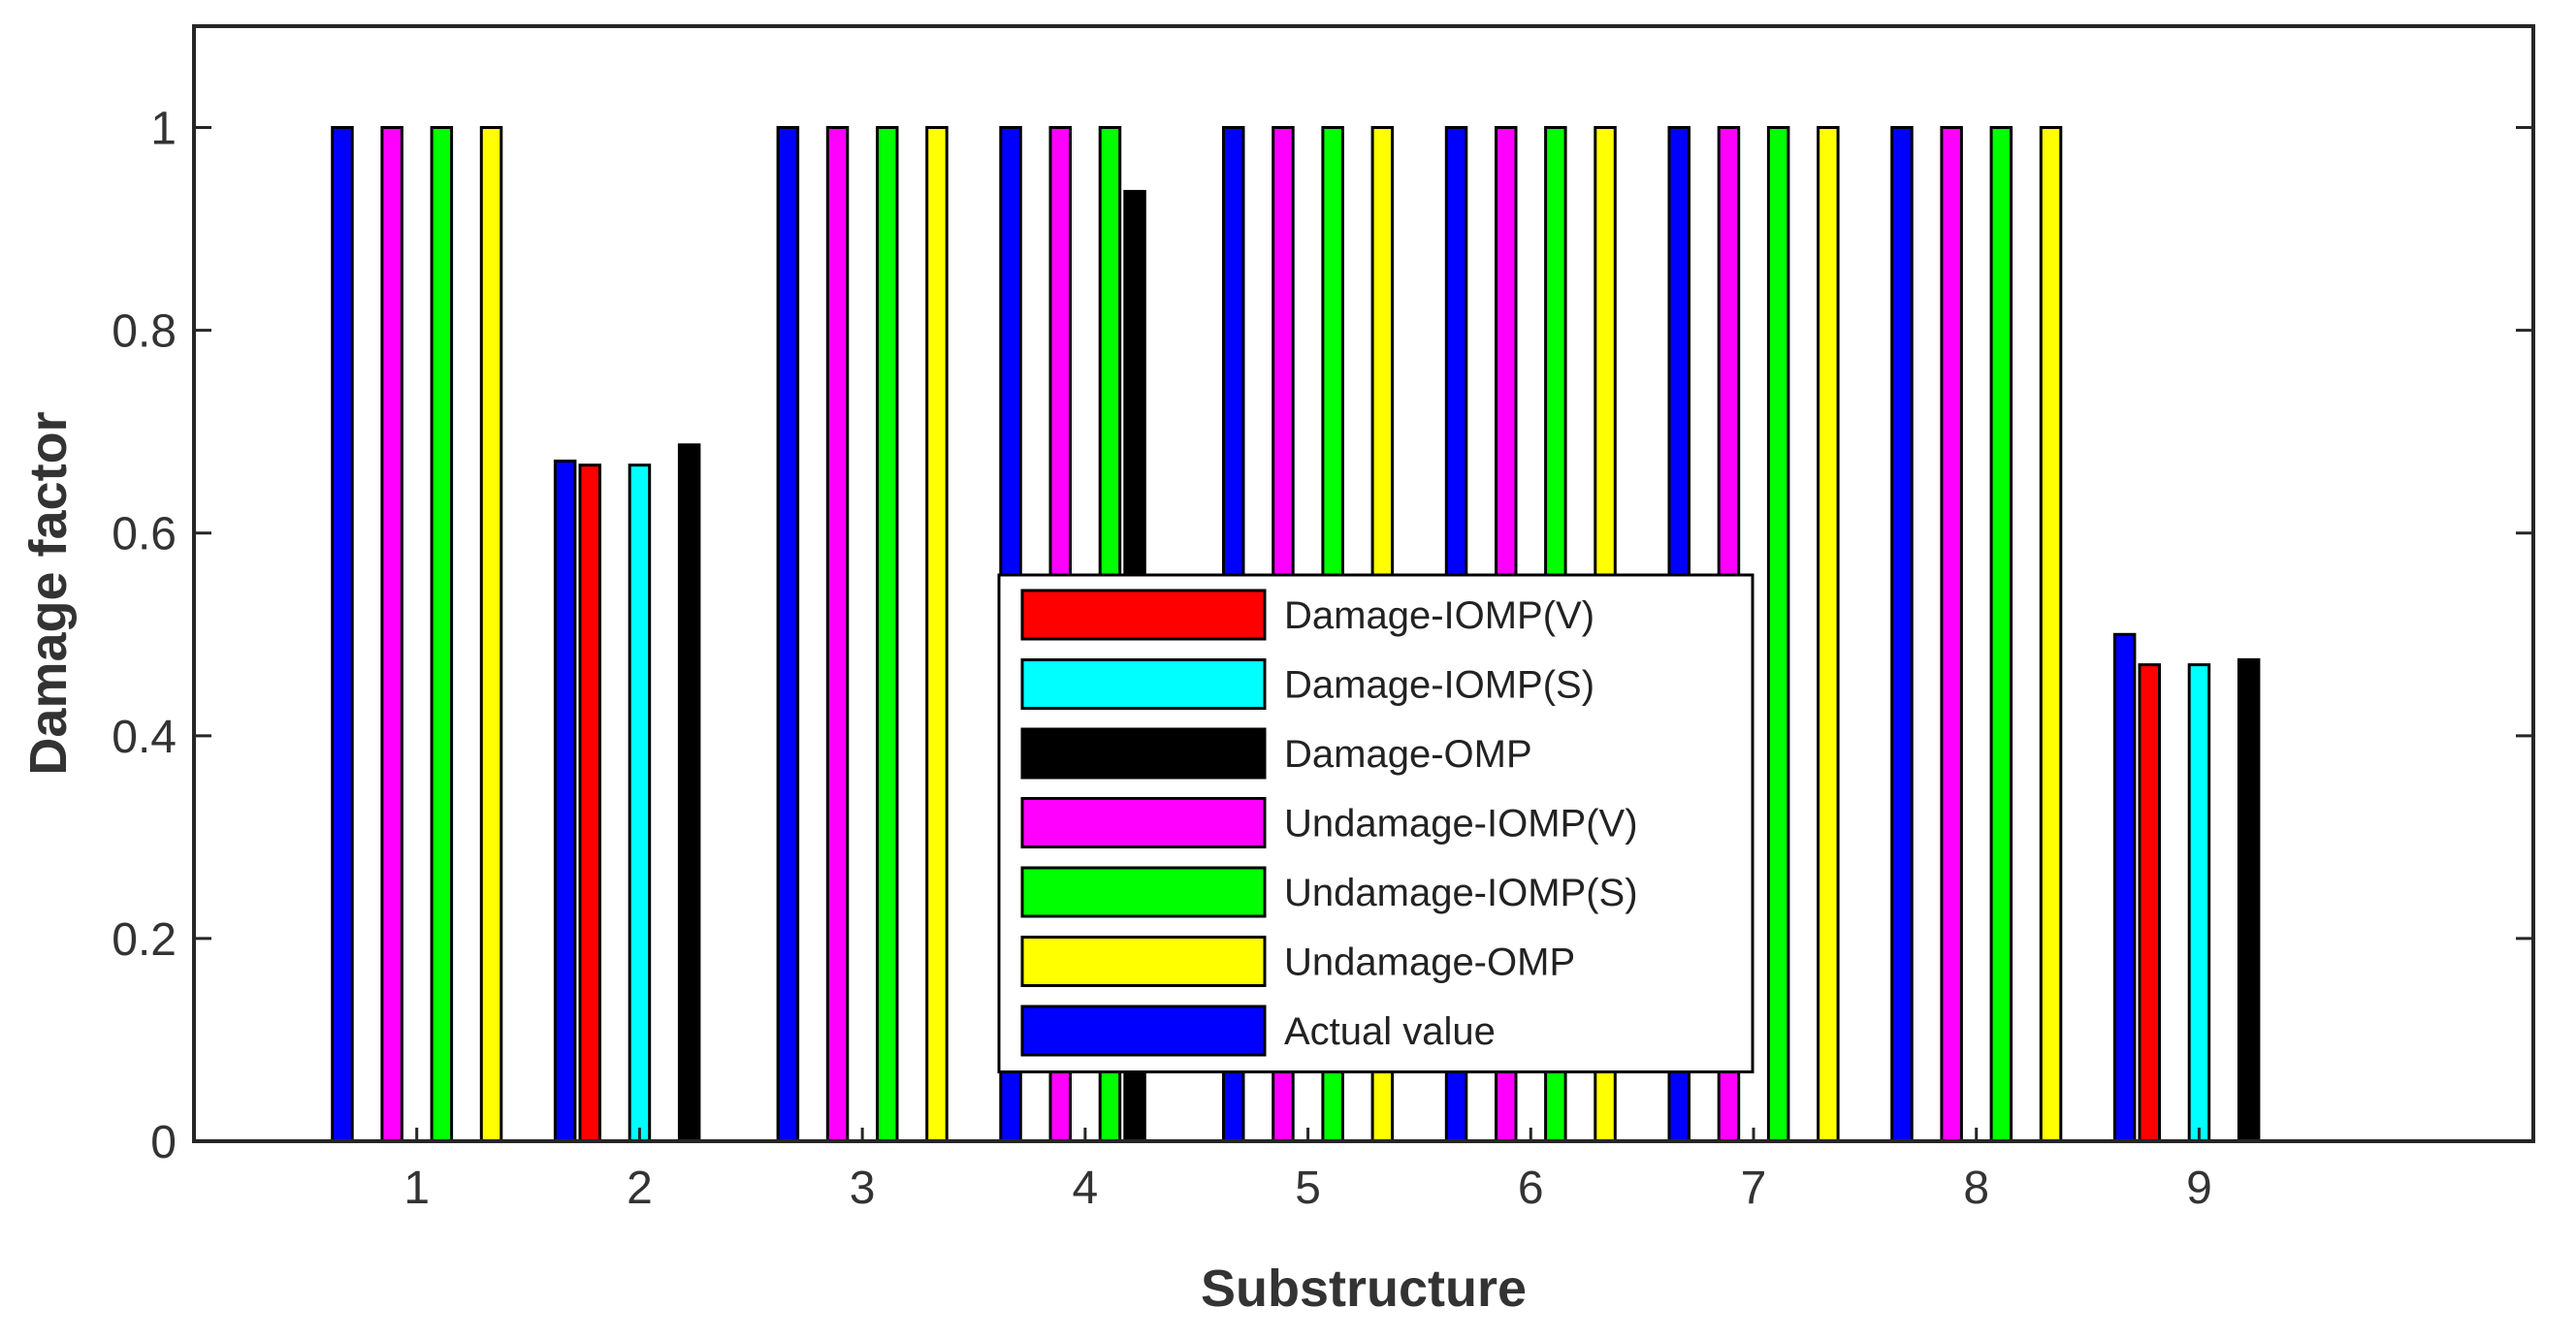 The height and width of the screenshot is (1340, 2576). Describe the element at coordinates (1461, 824) in the screenshot. I see `legend-label: Undamage-IOMP(V)` at that location.